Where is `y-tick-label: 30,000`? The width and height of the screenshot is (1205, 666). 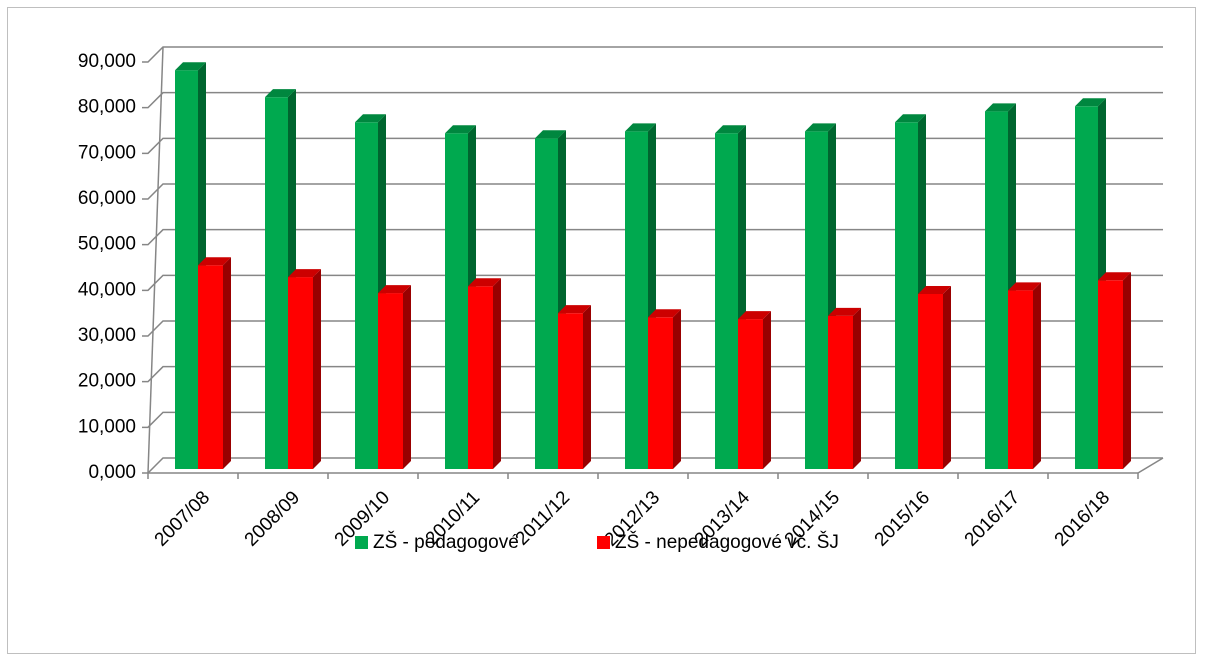
y-tick-label: 30,000 is located at coordinates (107, 335).